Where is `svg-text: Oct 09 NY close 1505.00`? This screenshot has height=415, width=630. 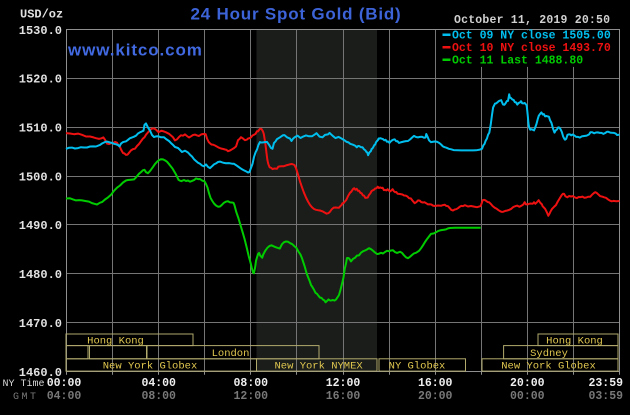
svg-text: Oct 09 NY close 1505.00 is located at coordinates (531, 36).